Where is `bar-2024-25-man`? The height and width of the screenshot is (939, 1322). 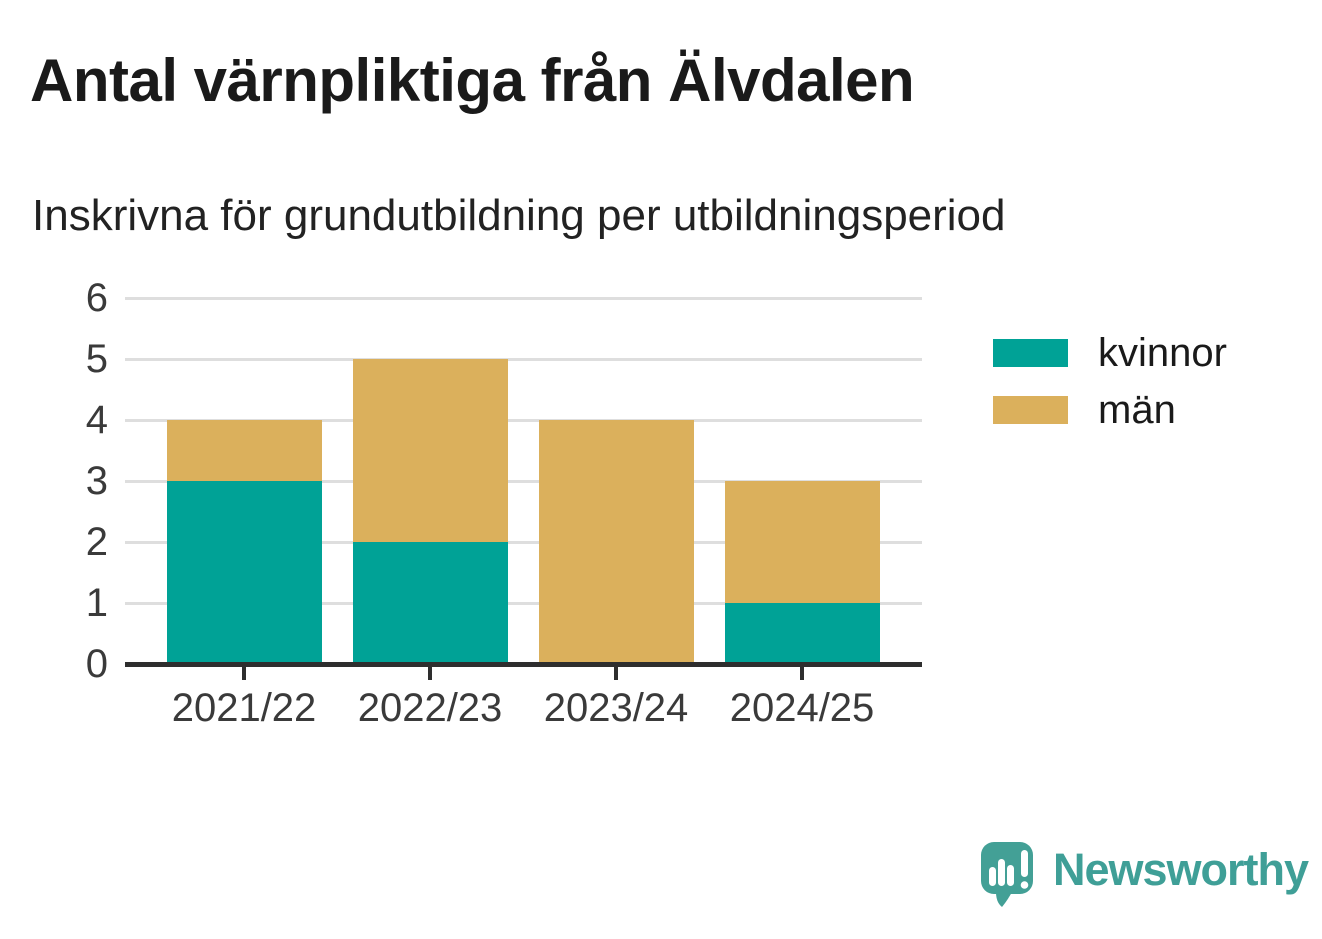 bar-2024-25-man is located at coordinates (802, 542).